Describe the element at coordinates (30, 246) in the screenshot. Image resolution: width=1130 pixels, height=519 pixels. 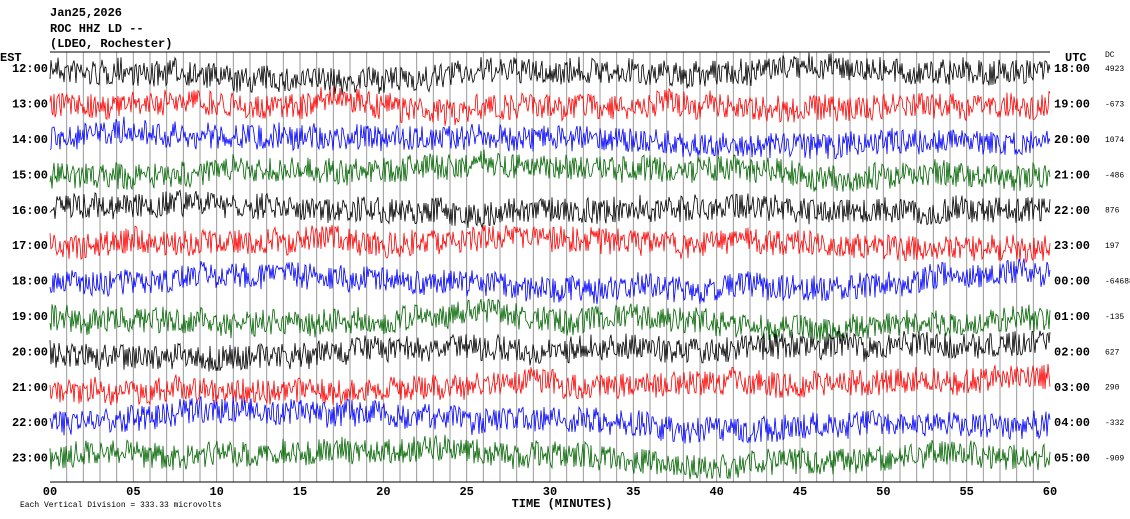
I see `est-label: 17:00` at that location.